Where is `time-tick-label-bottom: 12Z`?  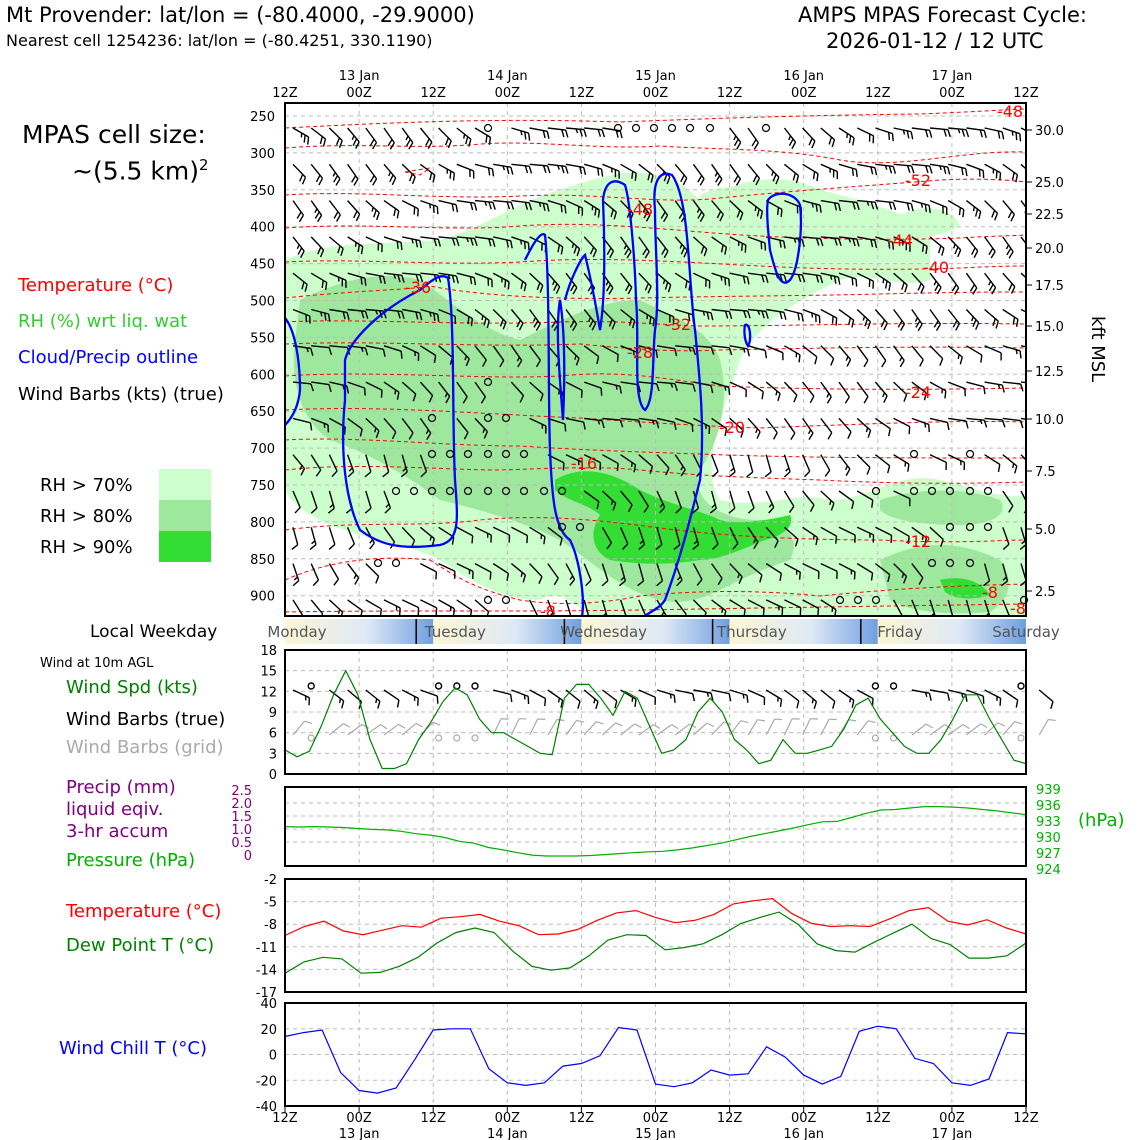
time-tick-label-bottom: 12Z is located at coordinates (730, 1118).